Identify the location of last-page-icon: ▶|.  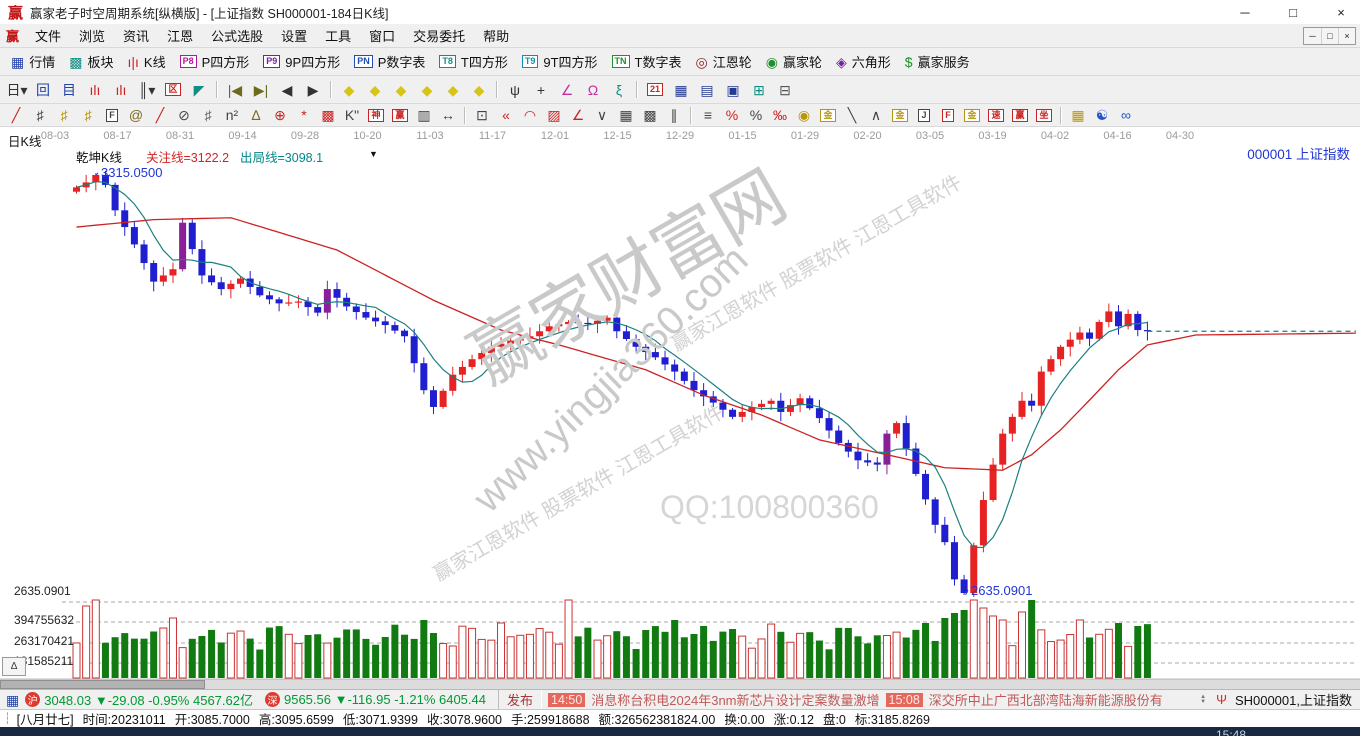
(261, 89).